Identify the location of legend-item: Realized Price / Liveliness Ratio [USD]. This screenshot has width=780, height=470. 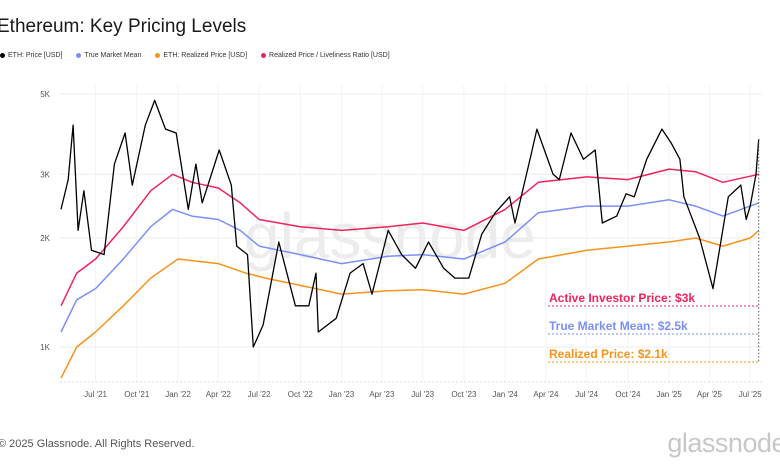
(325, 55).